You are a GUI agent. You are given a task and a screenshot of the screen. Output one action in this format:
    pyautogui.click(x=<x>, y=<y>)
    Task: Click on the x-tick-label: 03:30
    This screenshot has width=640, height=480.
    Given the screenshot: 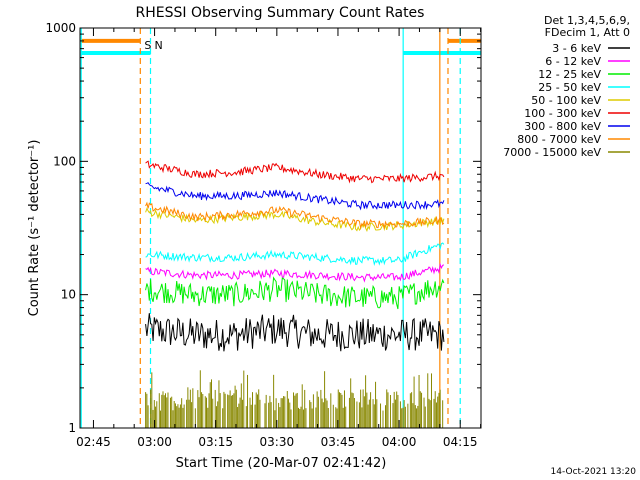 What is the action you would take?
    pyautogui.click(x=277, y=442)
    